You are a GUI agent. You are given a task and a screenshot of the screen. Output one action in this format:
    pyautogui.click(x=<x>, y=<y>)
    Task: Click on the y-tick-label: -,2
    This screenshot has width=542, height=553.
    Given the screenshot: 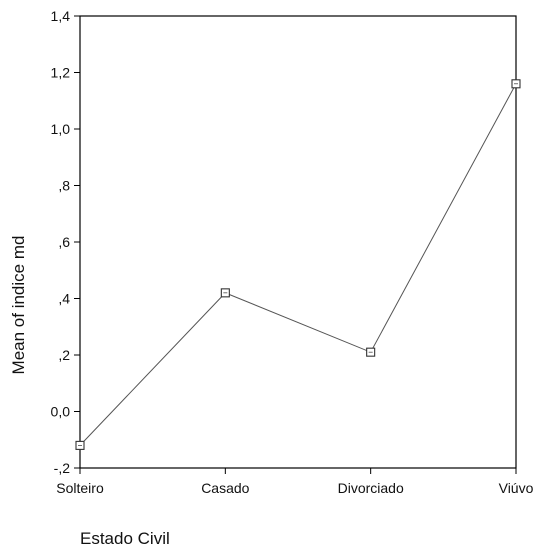 What is the action you would take?
    pyautogui.click(x=62, y=468)
    